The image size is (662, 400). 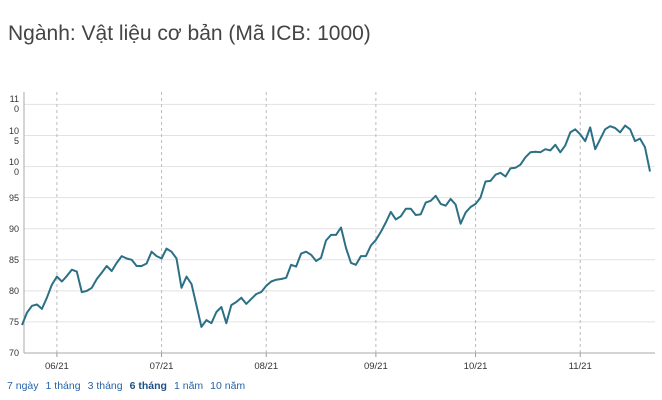 I want to click on y-tick-label: 80, so click(x=13, y=290).